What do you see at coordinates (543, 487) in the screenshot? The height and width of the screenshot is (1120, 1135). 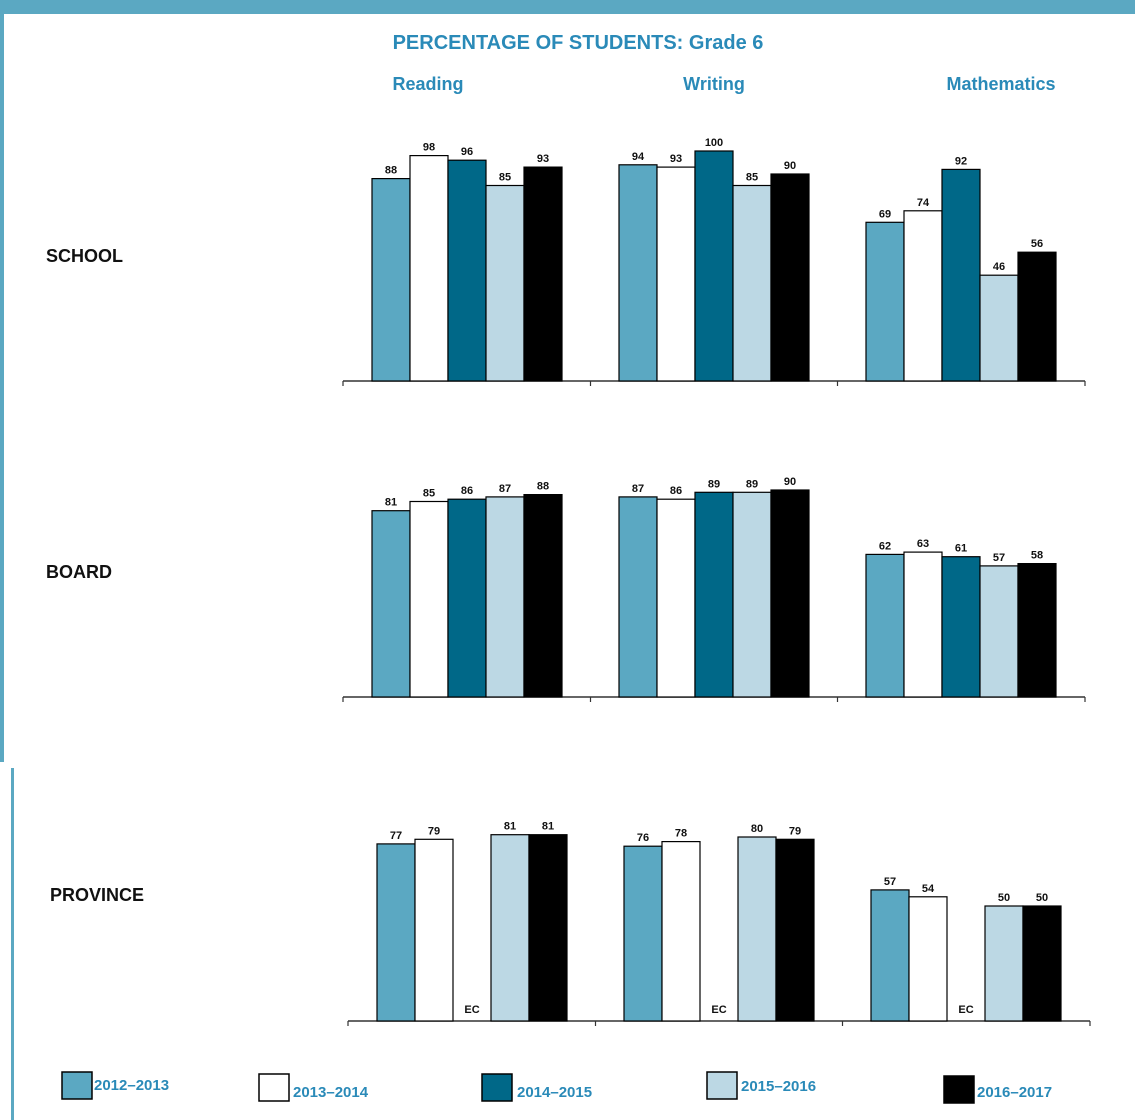 I see `value-label-board-reading-2016-2017: 88` at bounding box center [543, 487].